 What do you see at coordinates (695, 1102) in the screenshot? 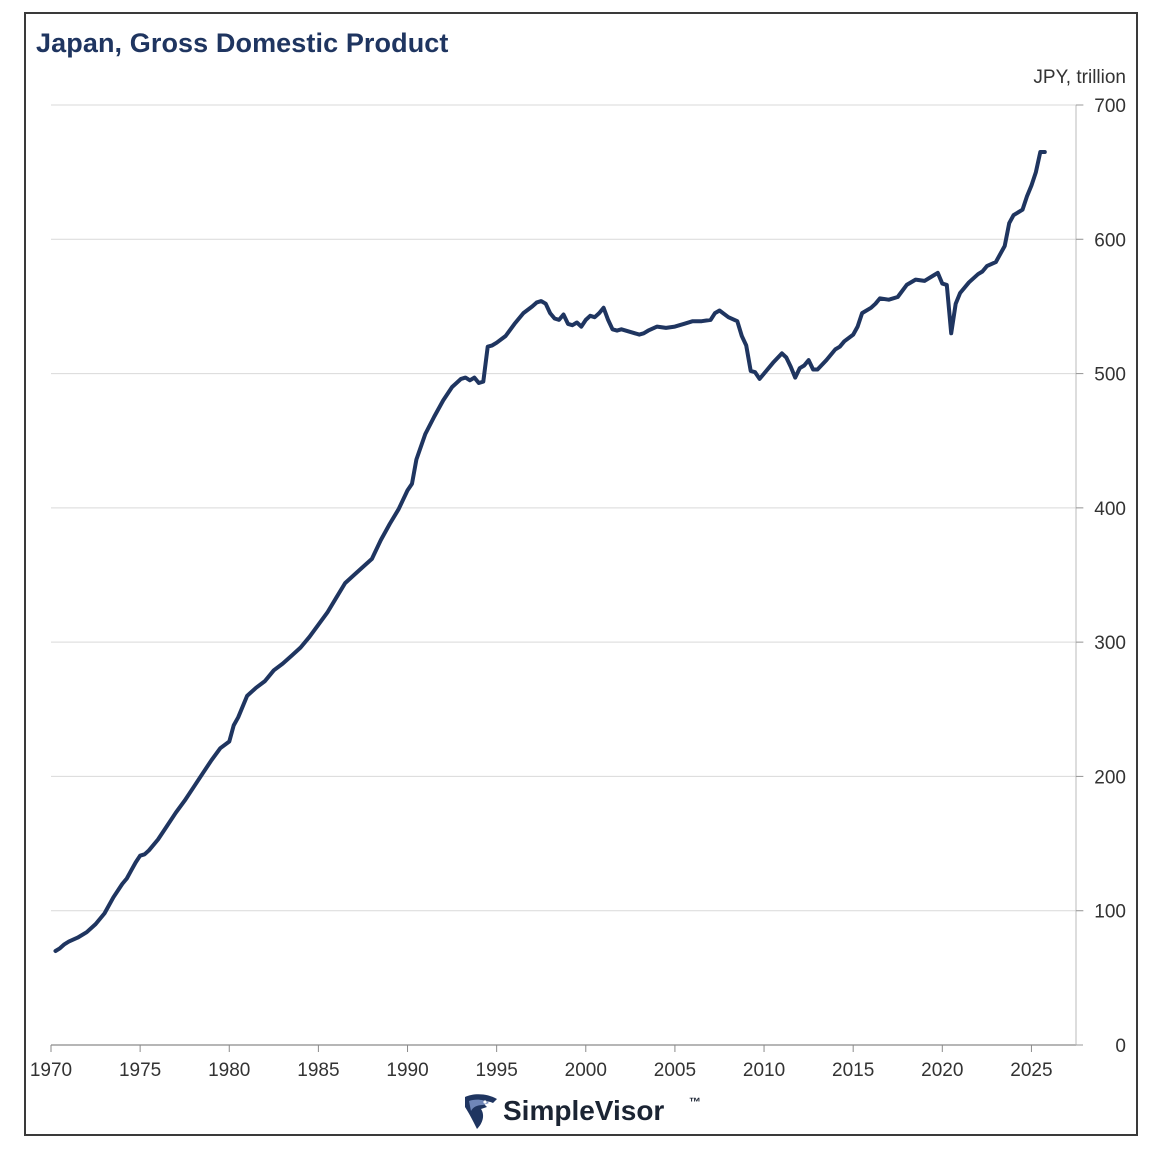
I see `trademark-symbol: ™` at bounding box center [695, 1102].